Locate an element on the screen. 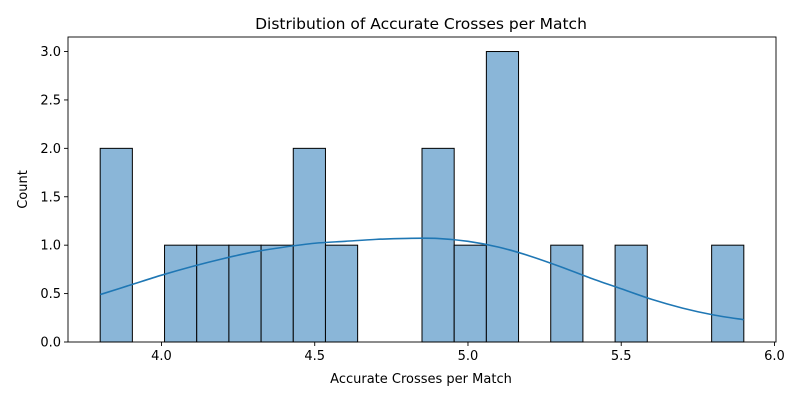  x-tick-label: 6.0 is located at coordinates (774, 356).